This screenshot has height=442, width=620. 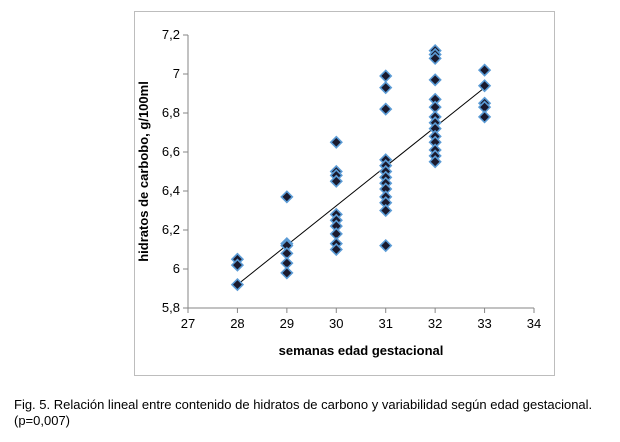 I want to click on x-ticks: 27 28 29 30 31 32 33 34, so click(x=361, y=319).